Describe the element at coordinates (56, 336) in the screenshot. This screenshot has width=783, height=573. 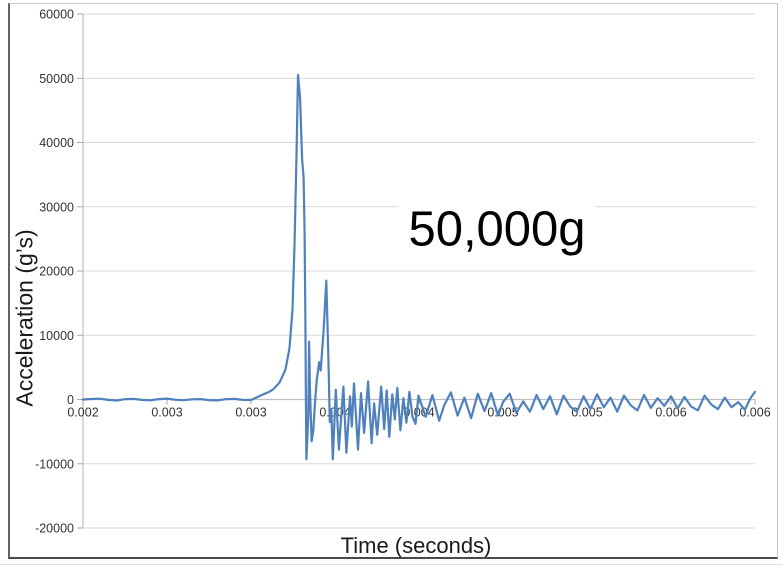
I see `y-tick-label: 10000` at that location.